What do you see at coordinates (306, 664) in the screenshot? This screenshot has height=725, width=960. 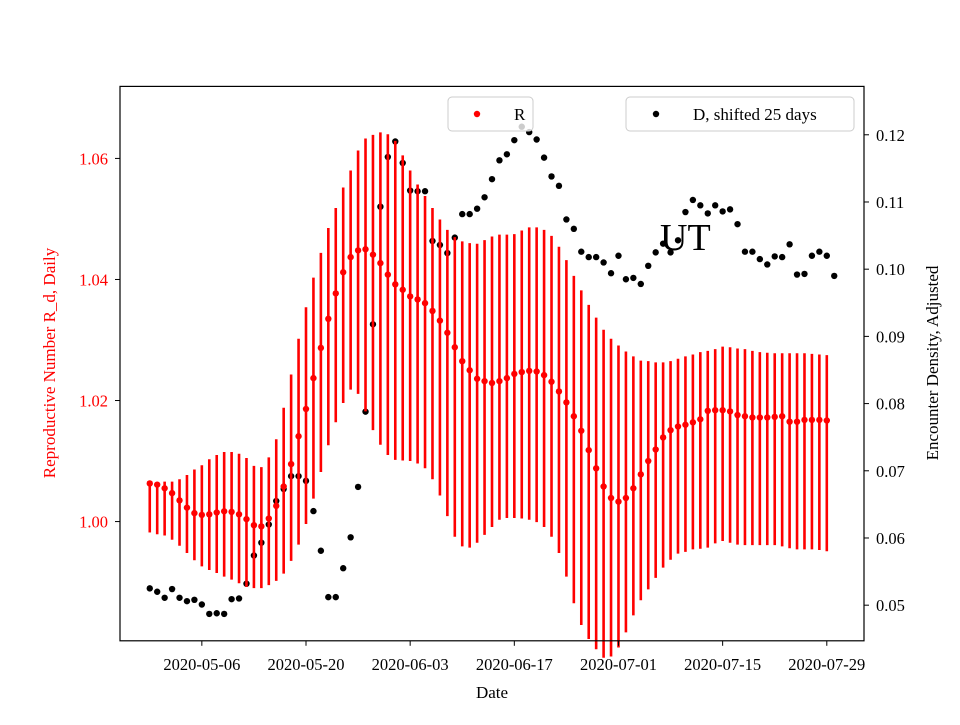 I see `x-tick-label: 2020-05-20` at bounding box center [306, 664].